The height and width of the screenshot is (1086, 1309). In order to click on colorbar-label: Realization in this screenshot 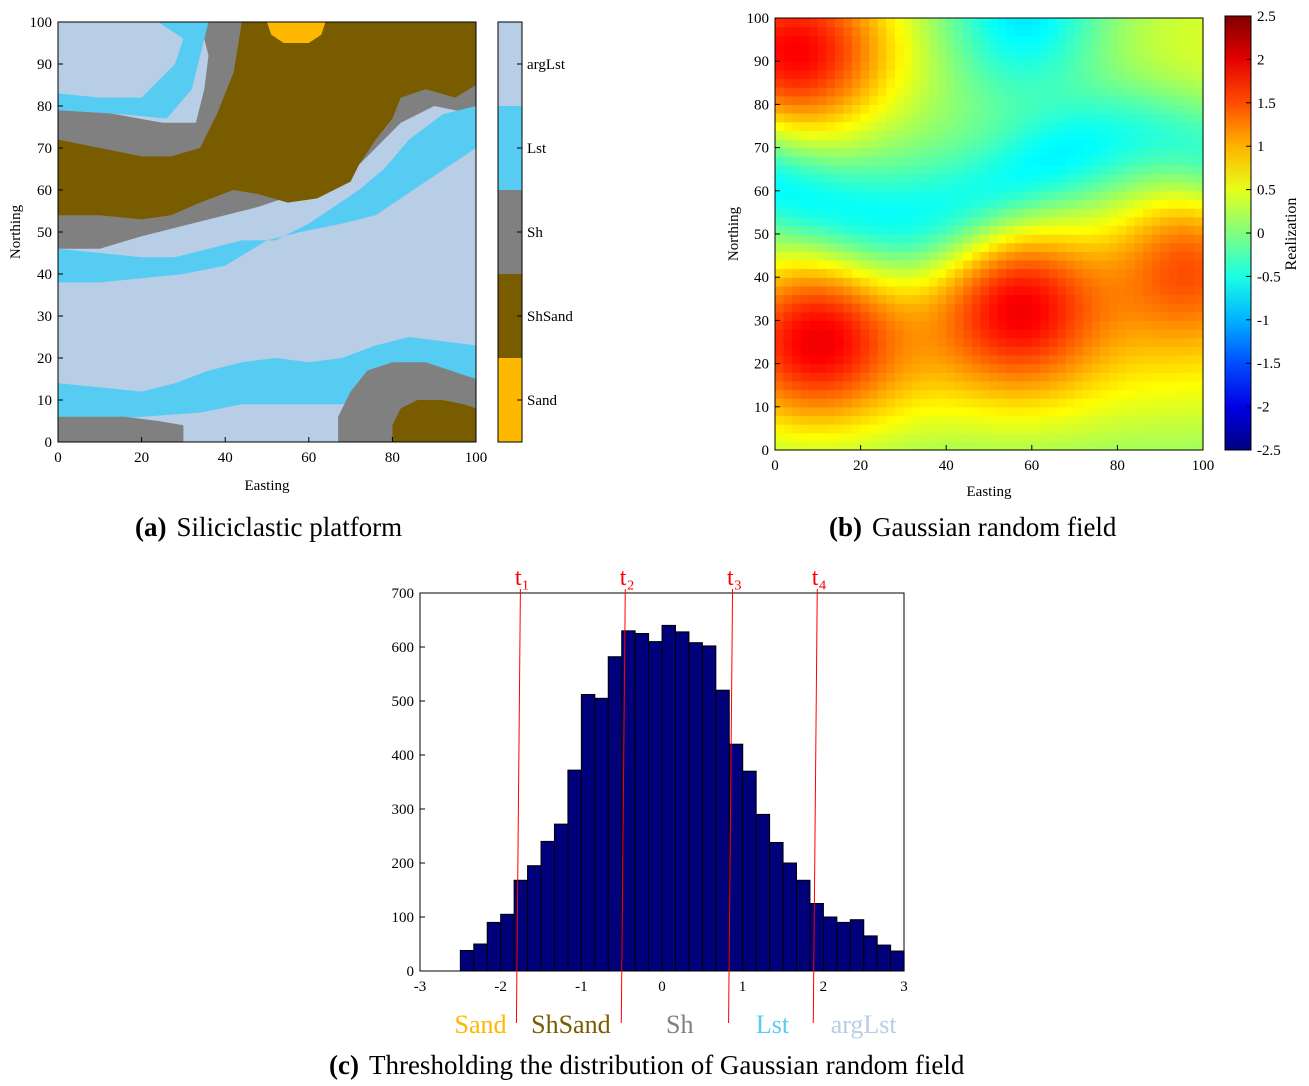, I will do `click(1291, 234)`.